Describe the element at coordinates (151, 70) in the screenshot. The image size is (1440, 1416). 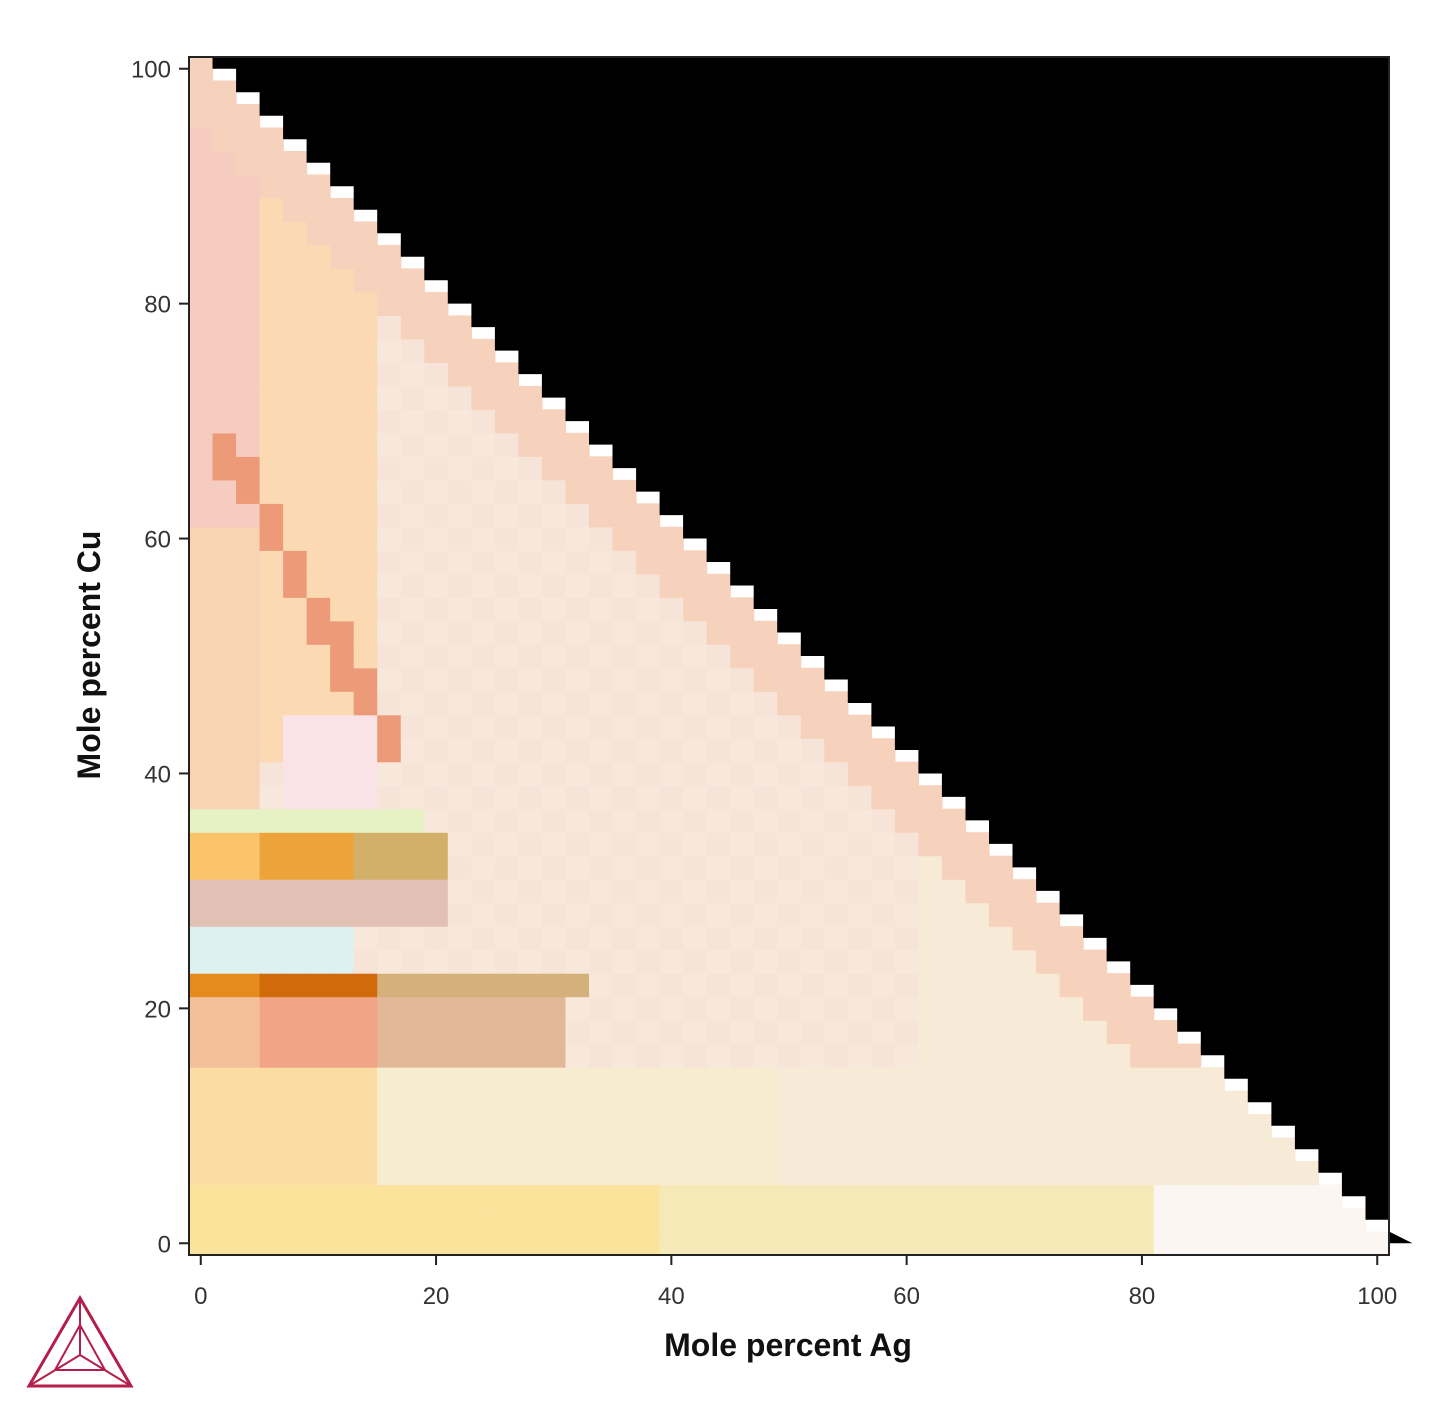
I see `y-tick-label: 100` at that location.